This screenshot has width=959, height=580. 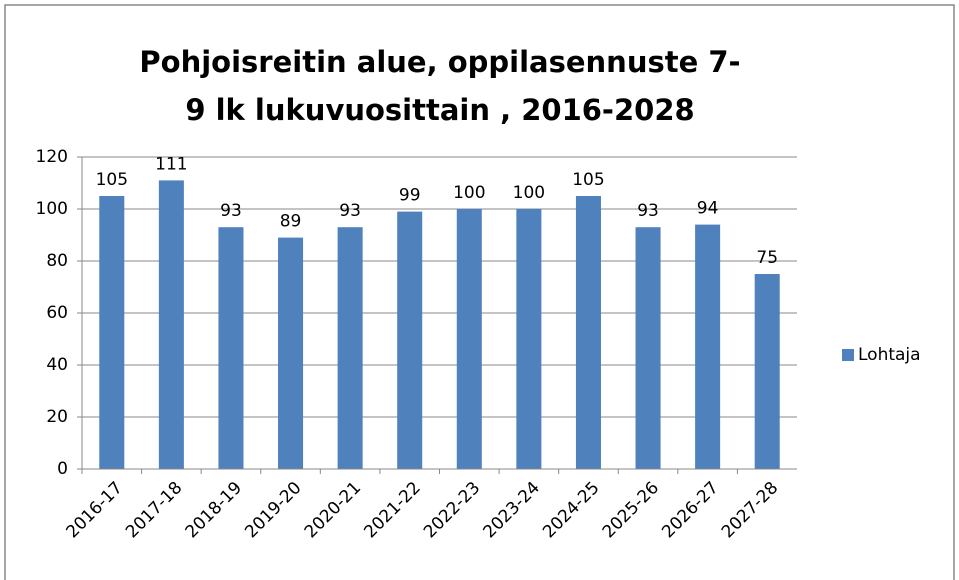 What do you see at coordinates (889, 355) in the screenshot?
I see `legend-label: Lohtaja` at bounding box center [889, 355].